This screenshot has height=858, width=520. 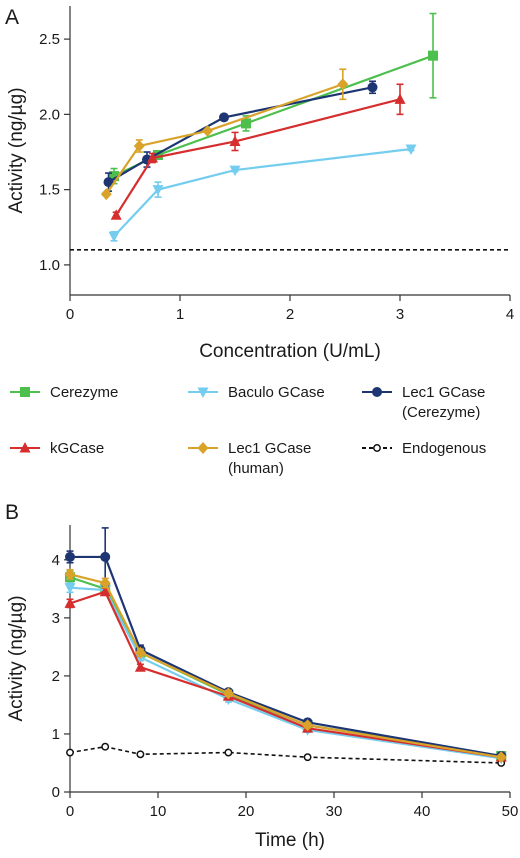 What do you see at coordinates (77, 448) in the screenshot?
I see `legend-label: kGCase` at bounding box center [77, 448].